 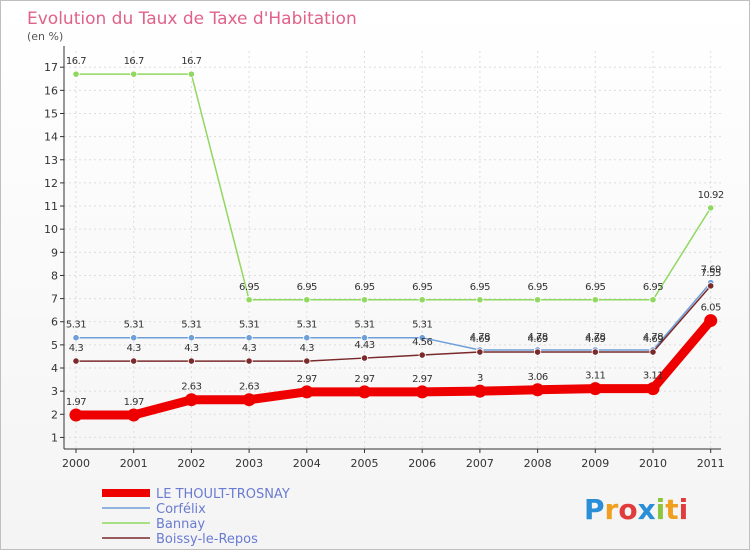 What do you see at coordinates (711, 273) in the screenshot?
I see `data-label: 7.55` at bounding box center [711, 273].